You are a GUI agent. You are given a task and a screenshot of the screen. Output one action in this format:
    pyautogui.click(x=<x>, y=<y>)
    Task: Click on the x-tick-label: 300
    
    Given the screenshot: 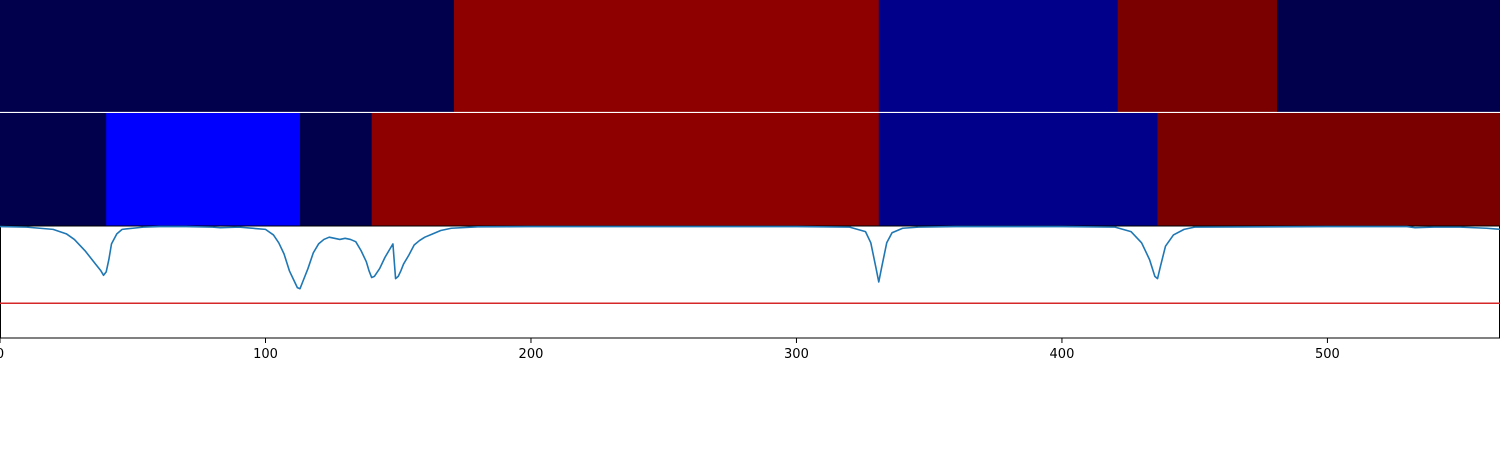 What is the action you would take?
    pyautogui.click(x=796, y=354)
    